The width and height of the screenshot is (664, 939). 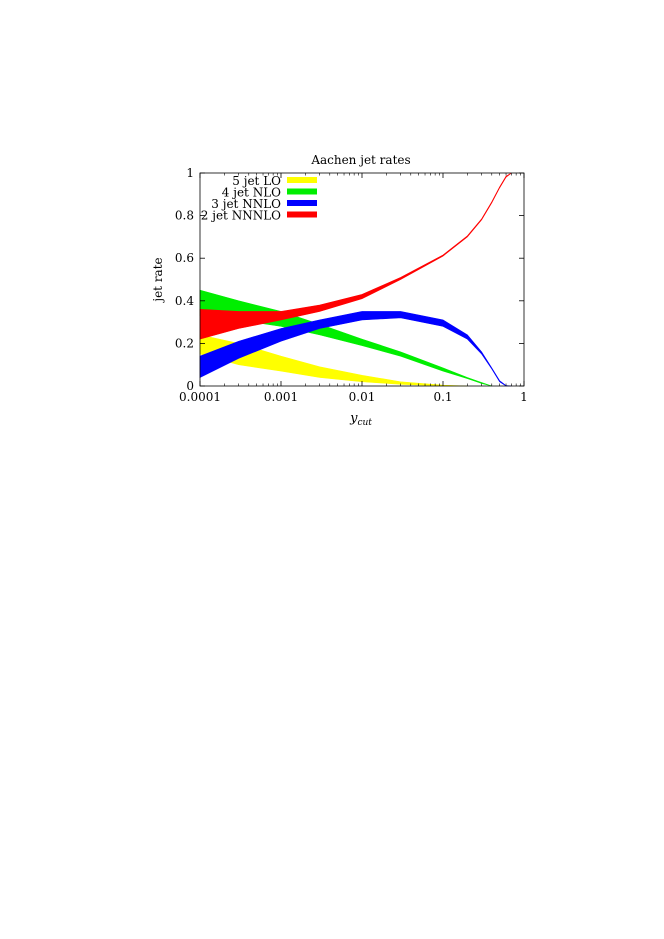 What do you see at coordinates (200, 397) in the screenshot?
I see `x-tick-label: 0.0001` at bounding box center [200, 397].